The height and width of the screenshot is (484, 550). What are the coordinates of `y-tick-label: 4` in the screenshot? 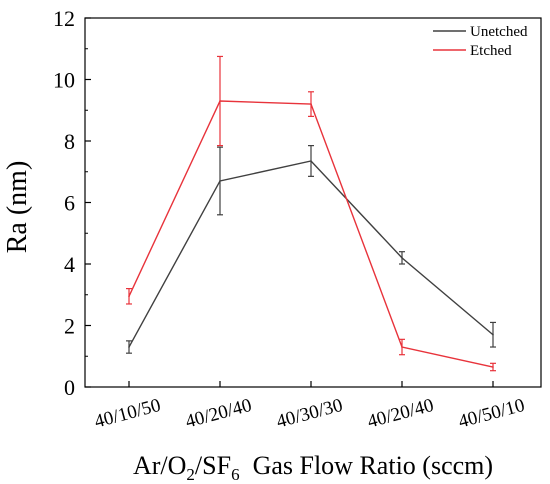 It's located at (69, 264).